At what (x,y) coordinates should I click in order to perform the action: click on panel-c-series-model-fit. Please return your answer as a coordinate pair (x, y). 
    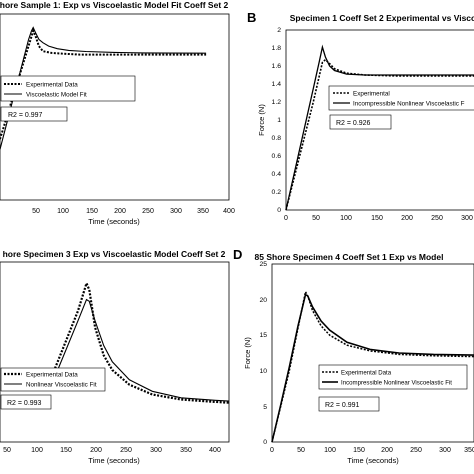
    Looking at the image, I should click on (142, 350).